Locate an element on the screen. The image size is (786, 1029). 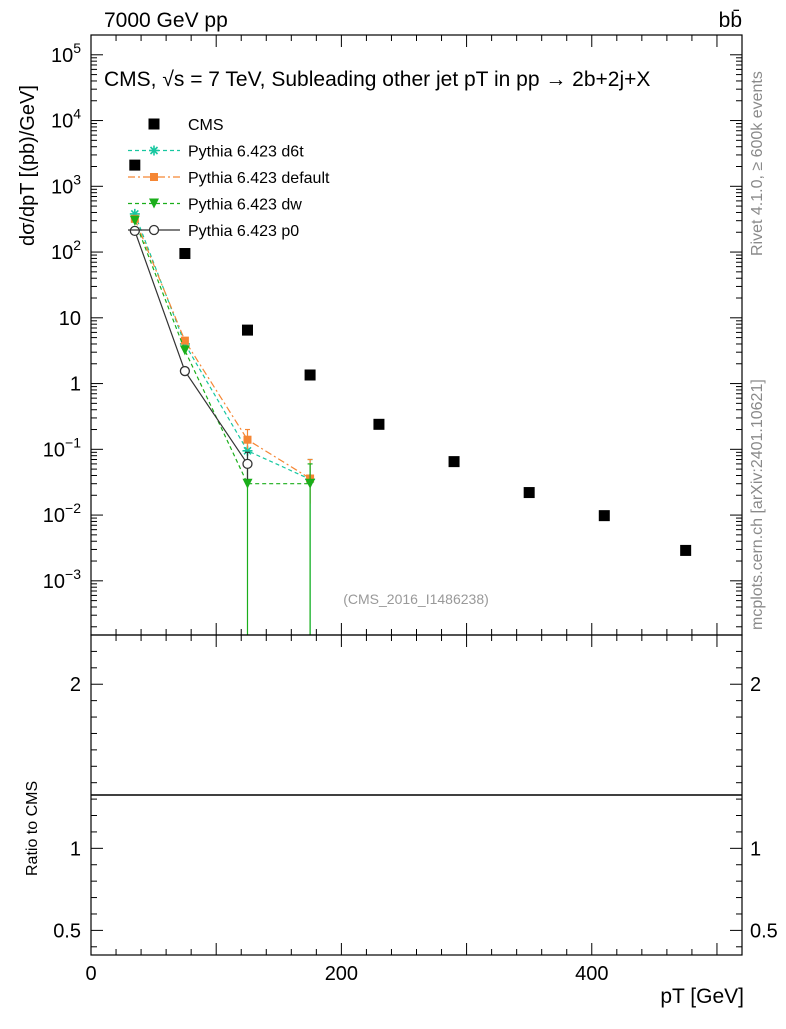
ratio-tick-label-right: 2 is located at coordinates (755, 685).